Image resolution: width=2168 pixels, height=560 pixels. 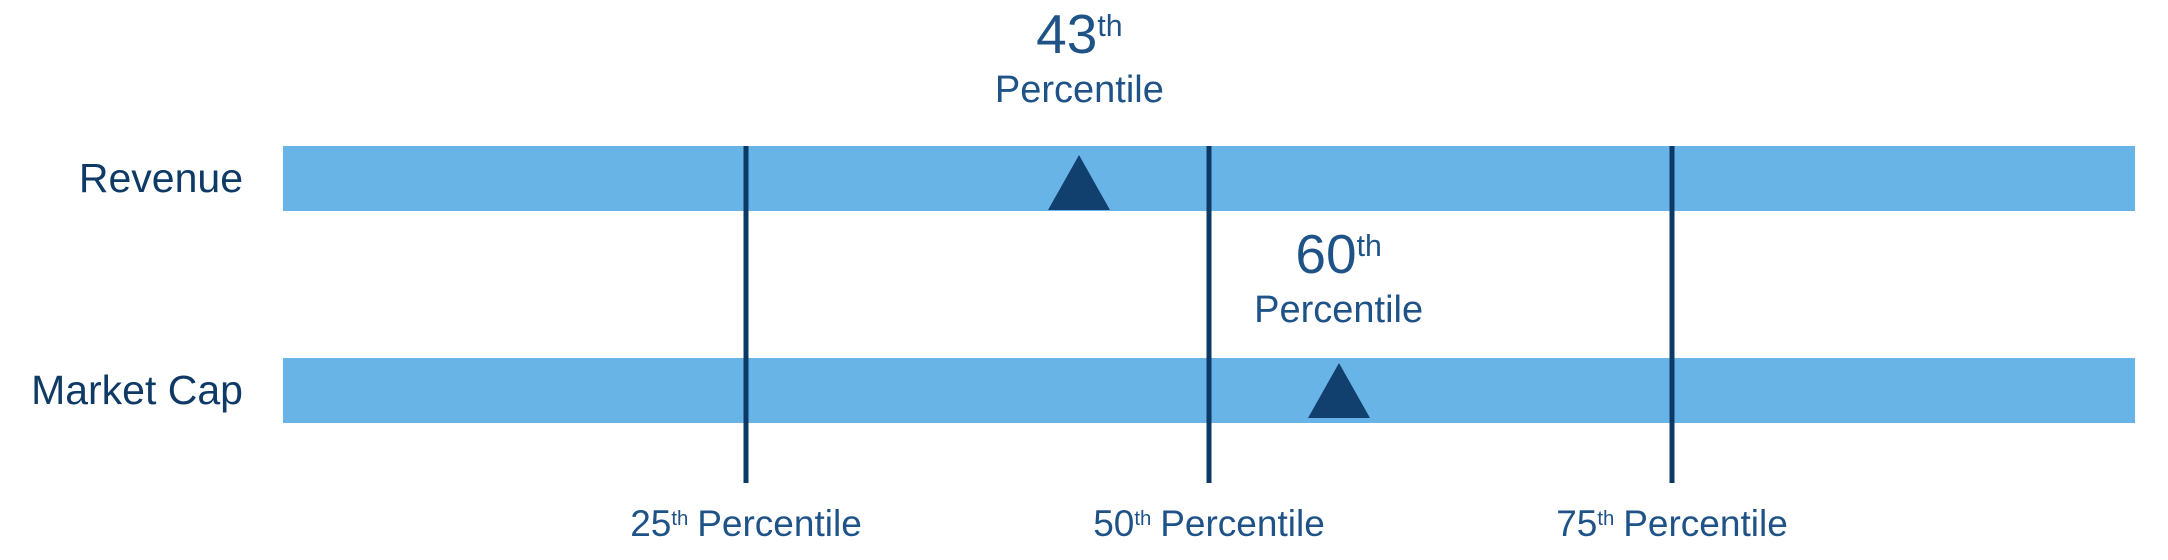 I want to click on marketcap-percentile-ordinal: th, so click(x=1369, y=247).